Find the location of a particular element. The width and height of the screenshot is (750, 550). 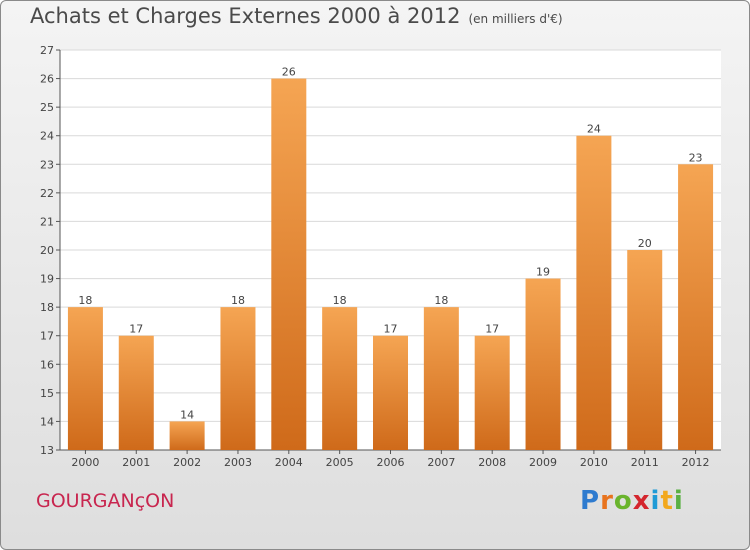

x-tick-label: 2010 is located at coordinates (594, 462).